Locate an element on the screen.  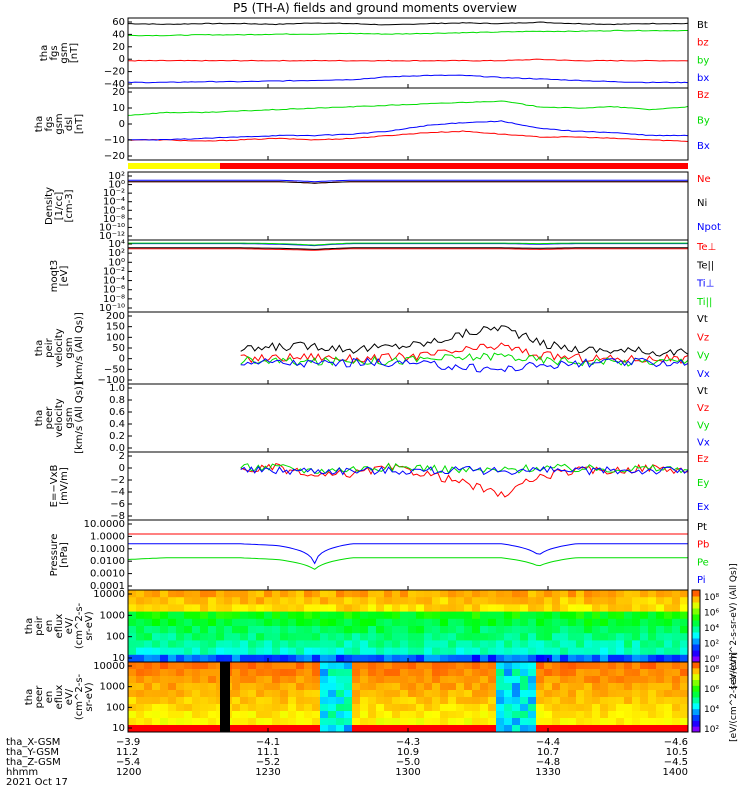
series-line-Vy is located at coordinates (464, 359).